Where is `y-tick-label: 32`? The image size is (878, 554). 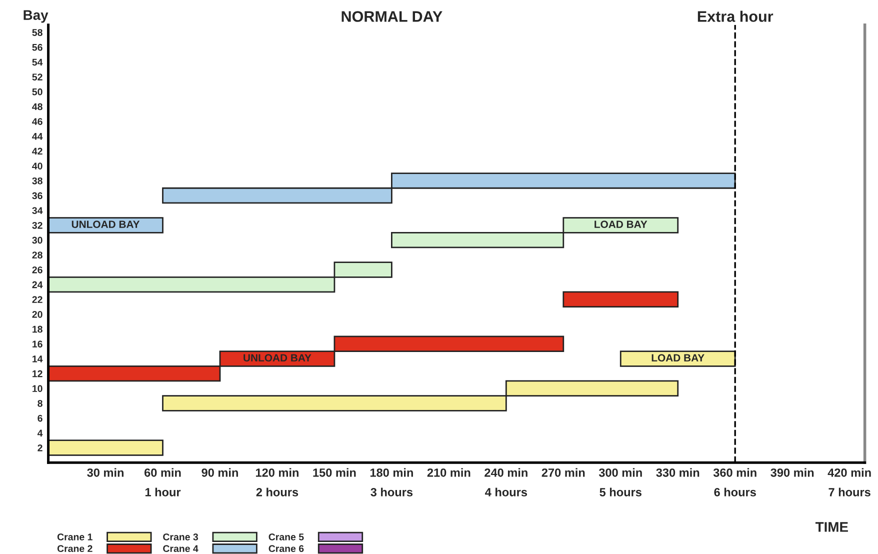 y-tick-label: 32 is located at coordinates (37, 225).